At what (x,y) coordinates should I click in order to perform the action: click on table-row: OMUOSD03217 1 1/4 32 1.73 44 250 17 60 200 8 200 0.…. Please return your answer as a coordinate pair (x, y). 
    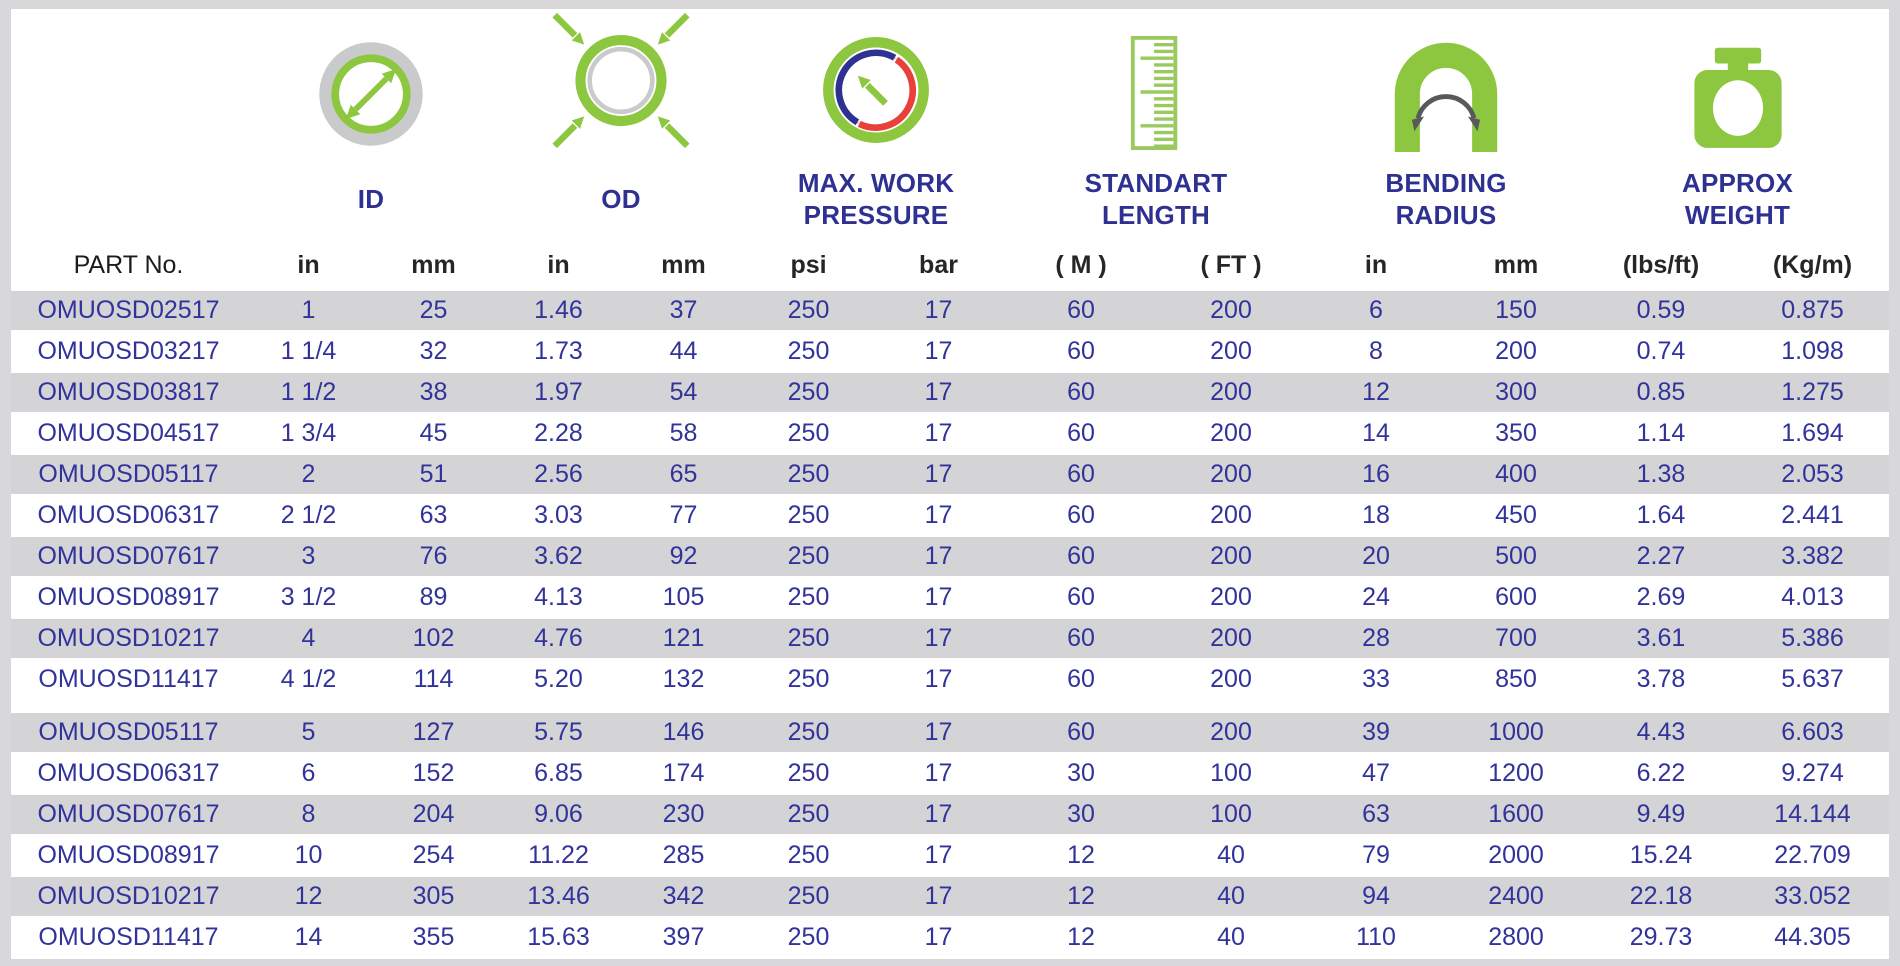
    Looking at the image, I should click on (950, 351).